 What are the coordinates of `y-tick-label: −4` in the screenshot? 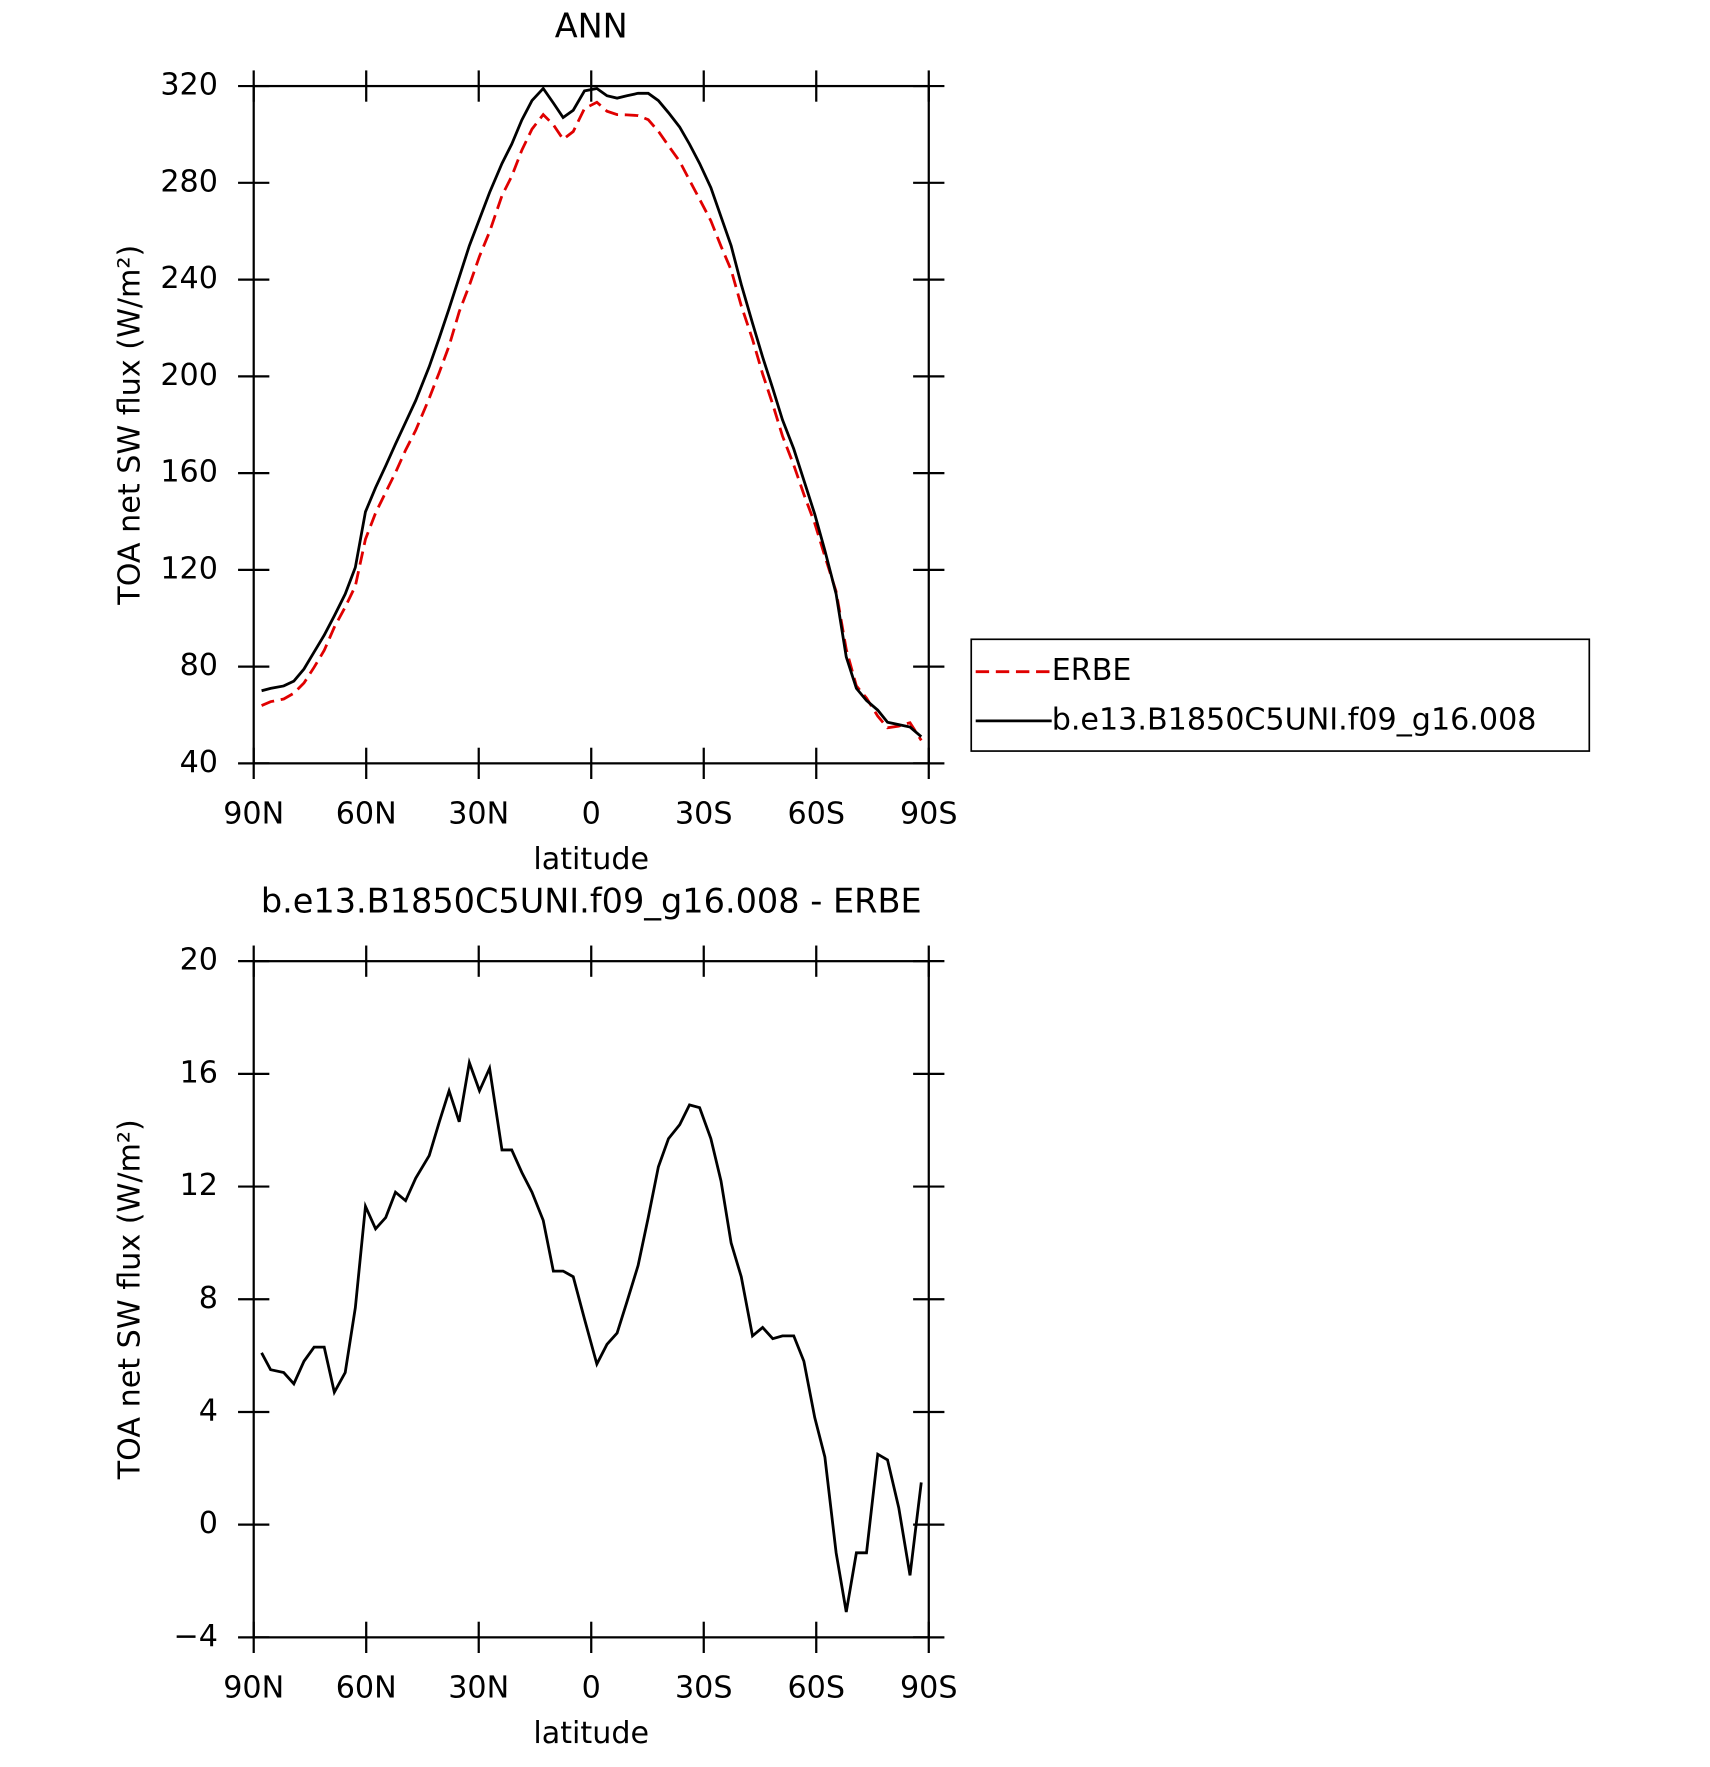 It's located at (195, 1636).